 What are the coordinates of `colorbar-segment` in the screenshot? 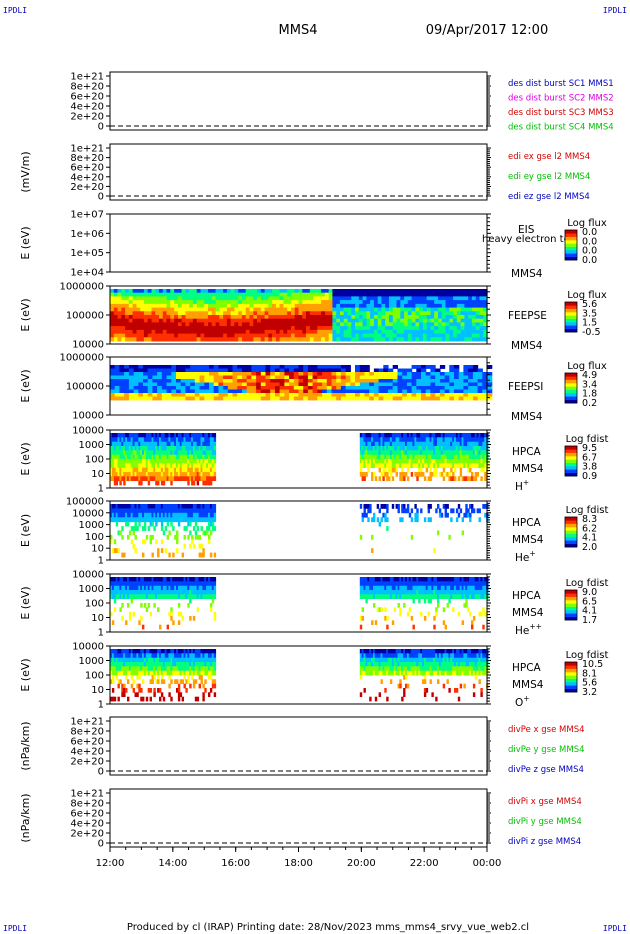 It's located at (571, 525).